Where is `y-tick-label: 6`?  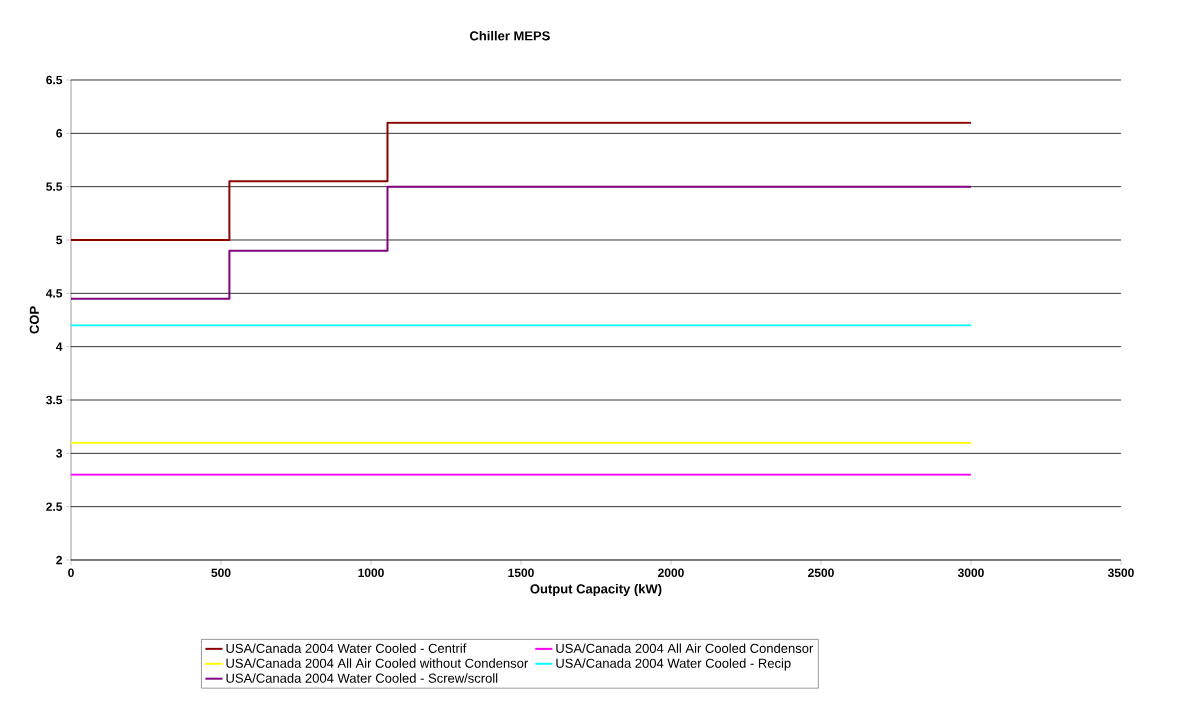
y-tick-label: 6 is located at coordinates (59, 133).